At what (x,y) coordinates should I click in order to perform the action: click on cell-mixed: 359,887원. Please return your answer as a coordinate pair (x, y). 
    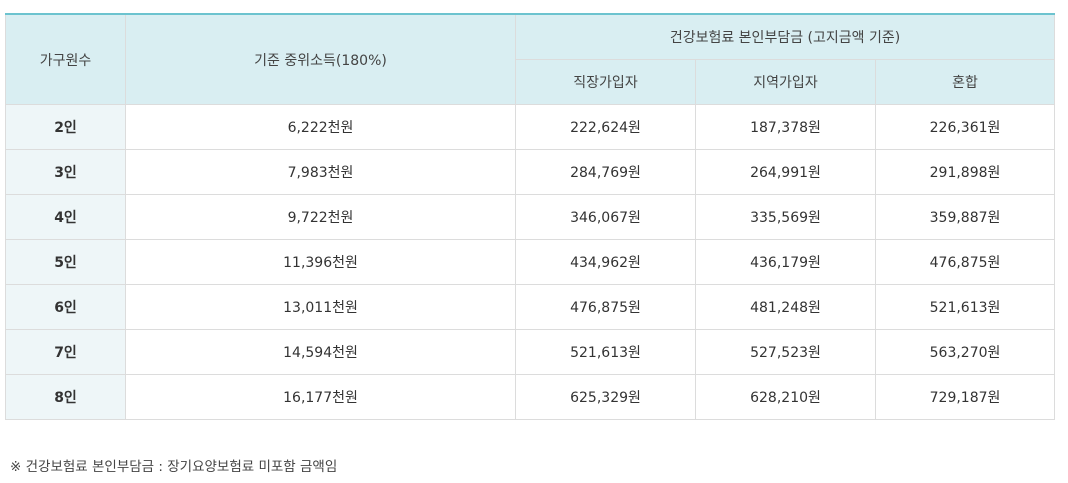
    Looking at the image, I should click on (965, 217).